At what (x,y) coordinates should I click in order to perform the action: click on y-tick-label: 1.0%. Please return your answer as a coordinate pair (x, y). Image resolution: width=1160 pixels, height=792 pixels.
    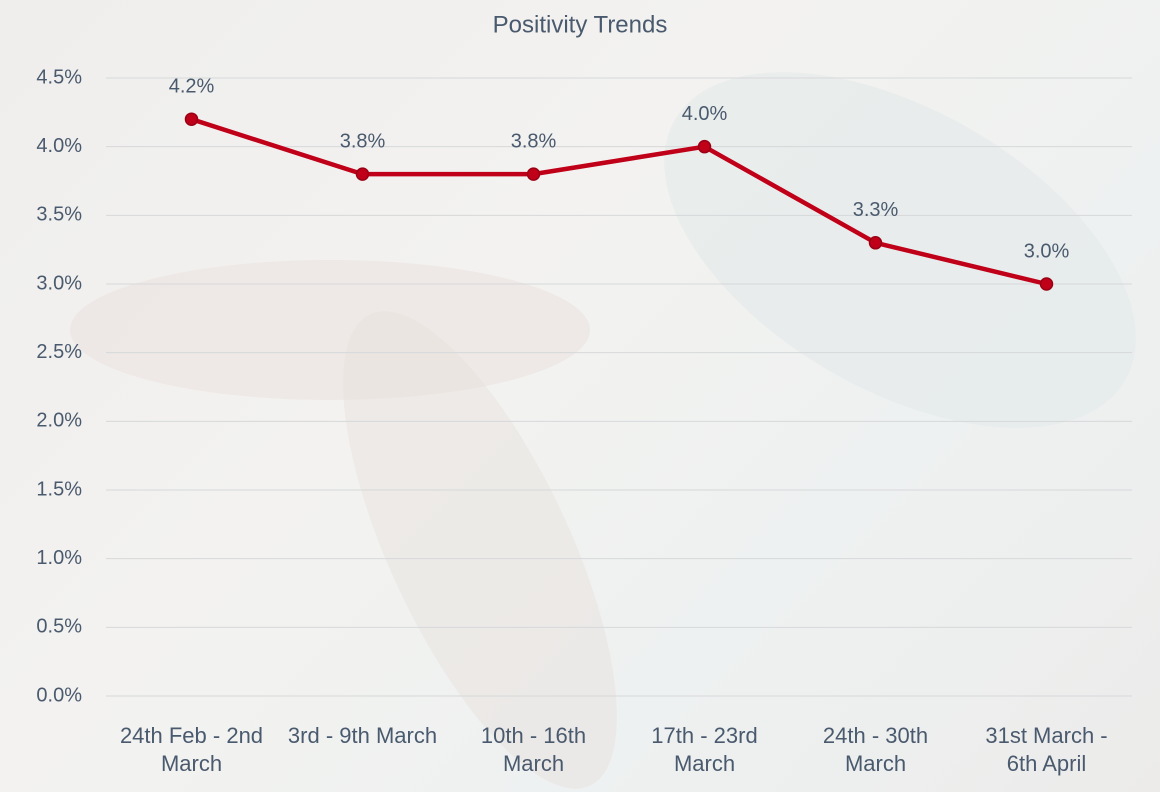
    Looking at the image, I should click on (59, 558).